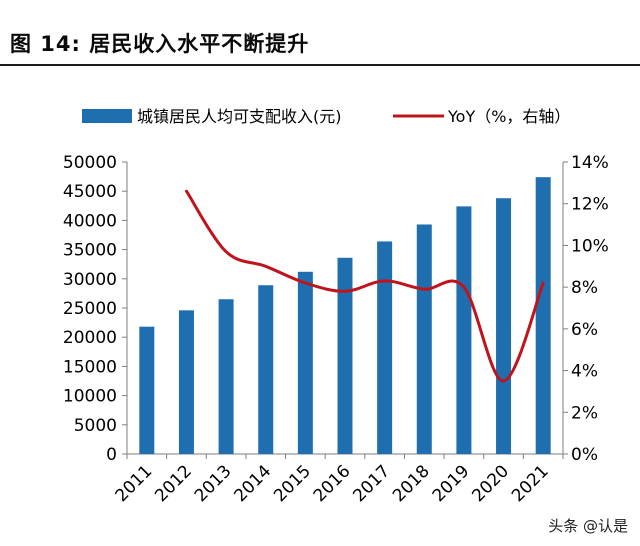 The width and height of the screenshot is (640, 546). I want to click on y-right-tick-label: 14%, so click(590, 163).